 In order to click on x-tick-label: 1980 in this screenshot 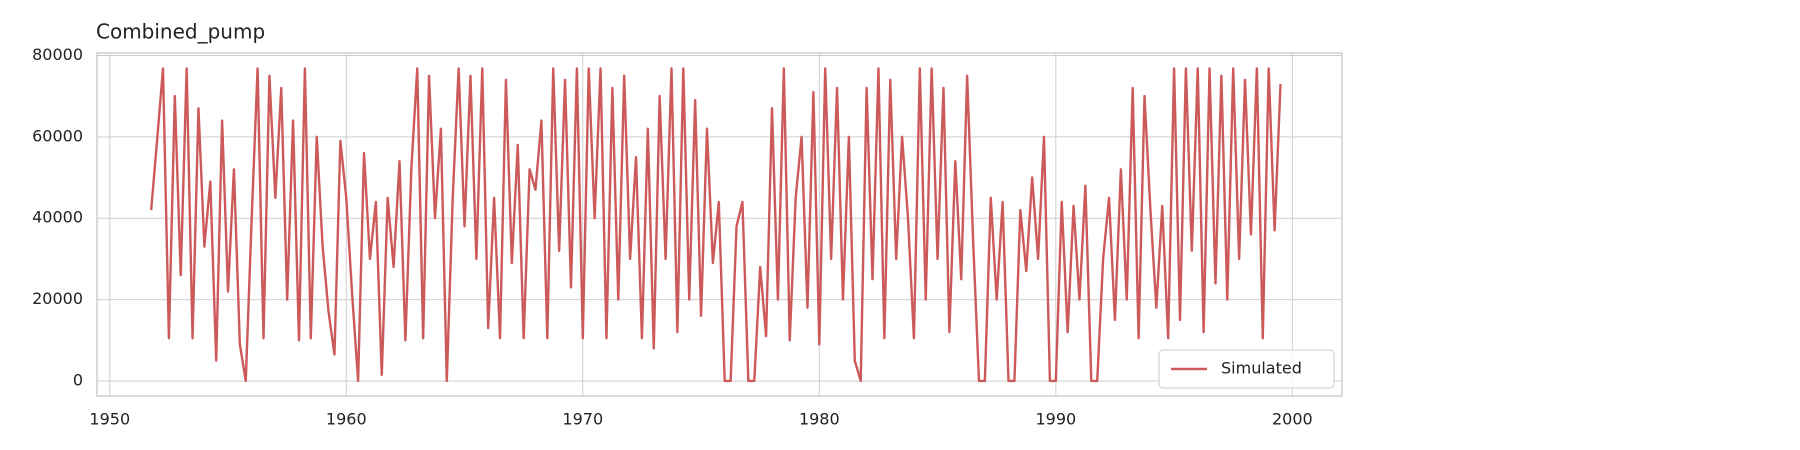, I will do `click(819, 419)`.